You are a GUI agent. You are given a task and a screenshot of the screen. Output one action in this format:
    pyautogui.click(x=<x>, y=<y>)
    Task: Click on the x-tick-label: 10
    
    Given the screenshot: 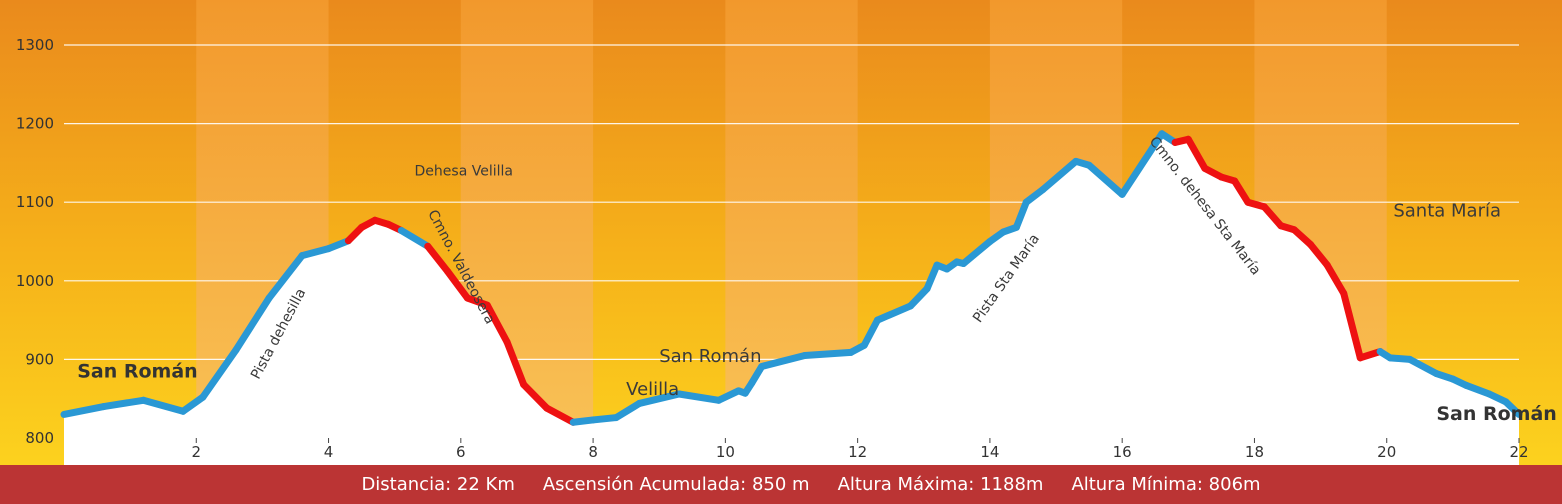 What is the action you would take?
    pyautogui.click(x=725, y=452)
    